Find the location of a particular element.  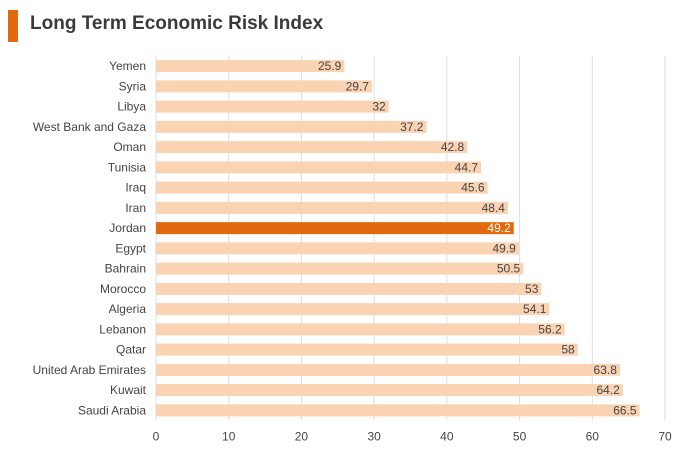

bar-qatar is located at coordinates (367, 349).